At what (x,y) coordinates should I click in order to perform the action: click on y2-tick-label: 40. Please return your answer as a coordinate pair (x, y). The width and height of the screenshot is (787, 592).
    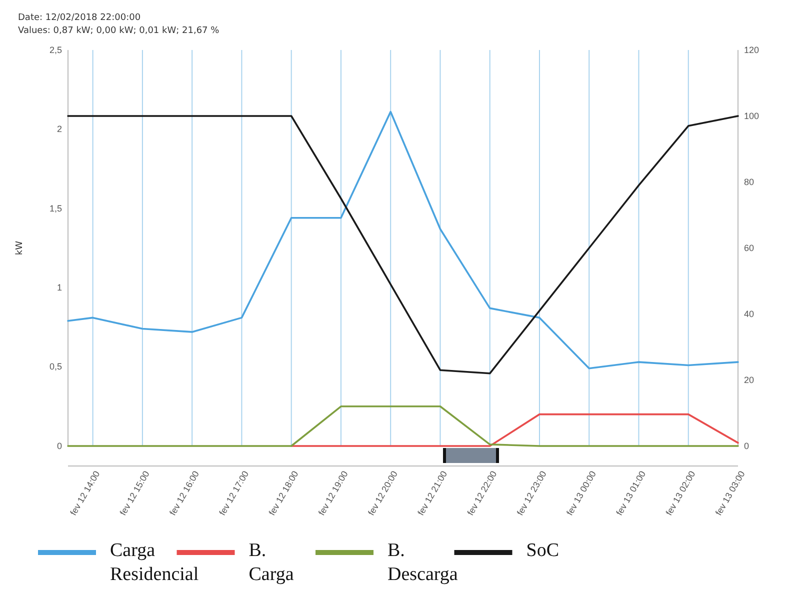
    Looking at the image, I should click on (749, 313).